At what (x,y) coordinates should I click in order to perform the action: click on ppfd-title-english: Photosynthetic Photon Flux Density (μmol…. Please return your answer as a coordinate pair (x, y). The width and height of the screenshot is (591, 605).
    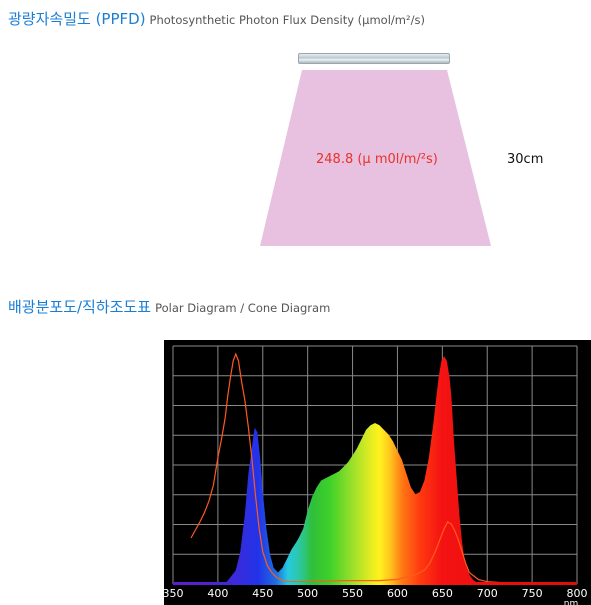
    Looking at the image, I should click on (287, 20).